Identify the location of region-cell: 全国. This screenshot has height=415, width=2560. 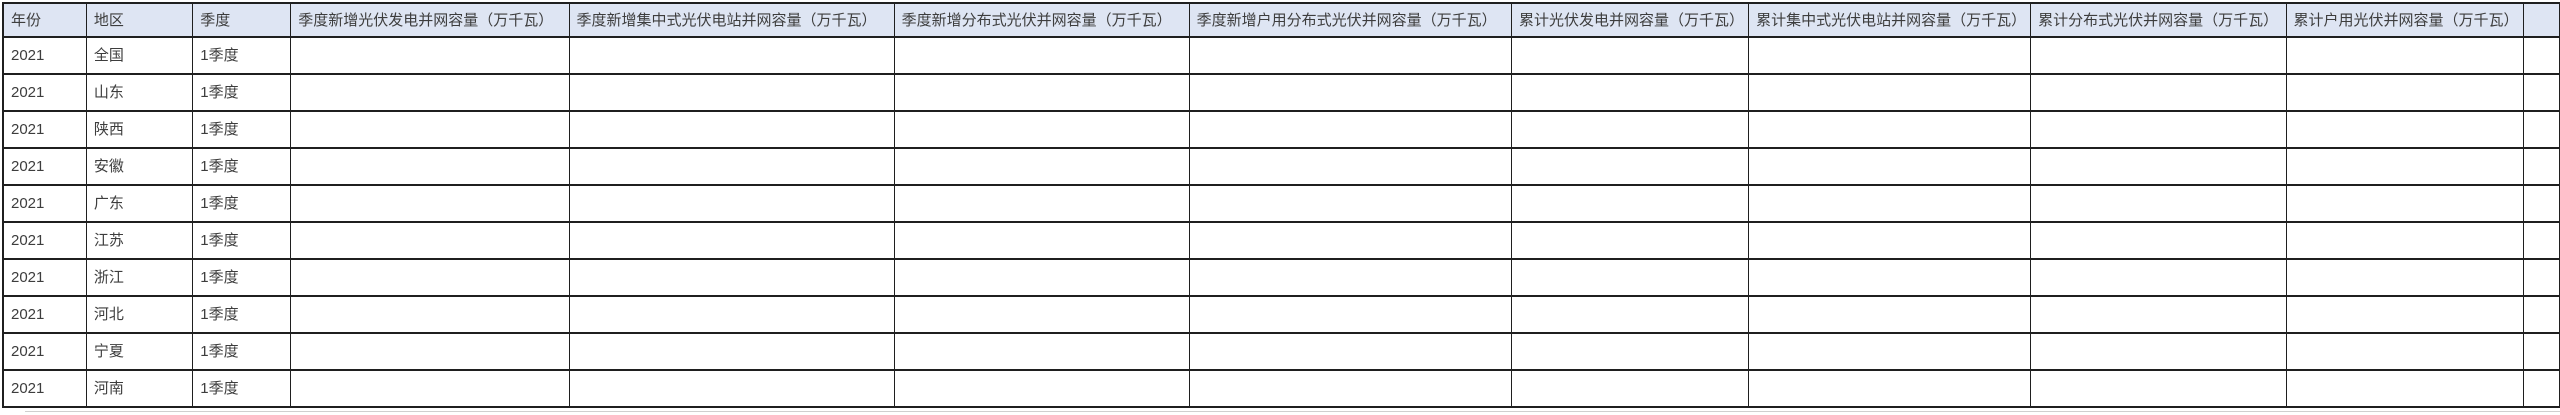
(140, 56).